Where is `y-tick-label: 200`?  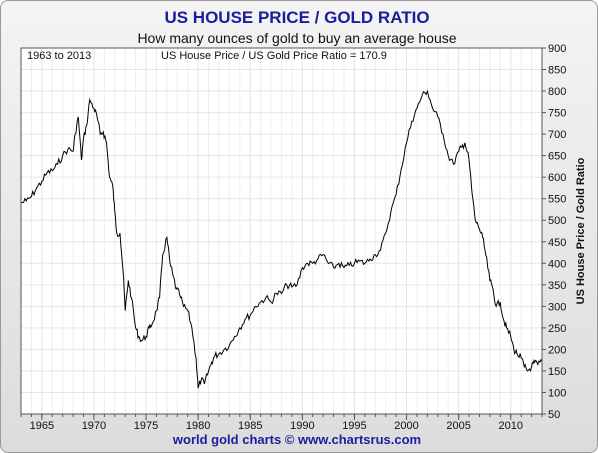 y-tick-label: 200 is located at coordinates (557, 350).